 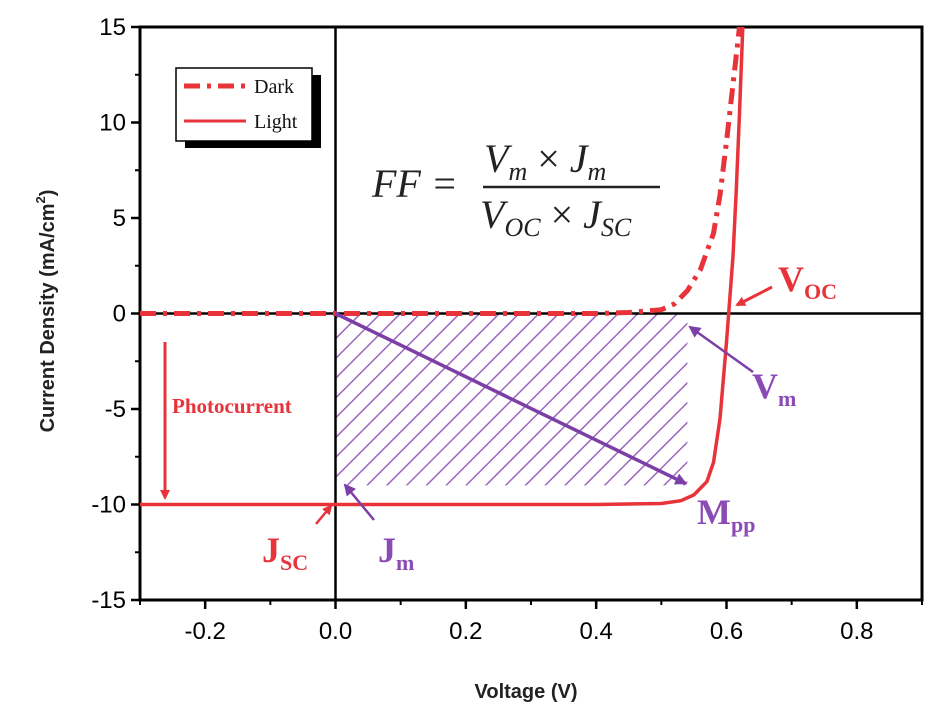 I want to click on legend-light-label: Light, so click(x=276, y=122).